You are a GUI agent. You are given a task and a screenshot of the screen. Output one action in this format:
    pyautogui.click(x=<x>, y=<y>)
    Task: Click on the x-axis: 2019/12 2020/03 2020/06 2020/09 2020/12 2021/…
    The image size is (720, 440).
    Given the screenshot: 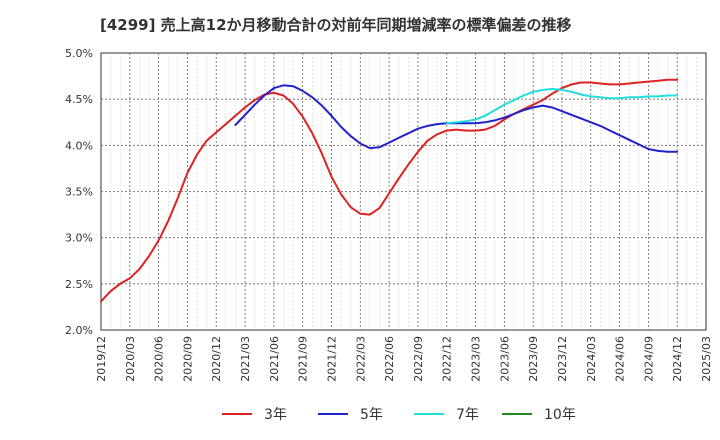 What is the action you would take?
    pyautogui.click(x=404, y=359)
    